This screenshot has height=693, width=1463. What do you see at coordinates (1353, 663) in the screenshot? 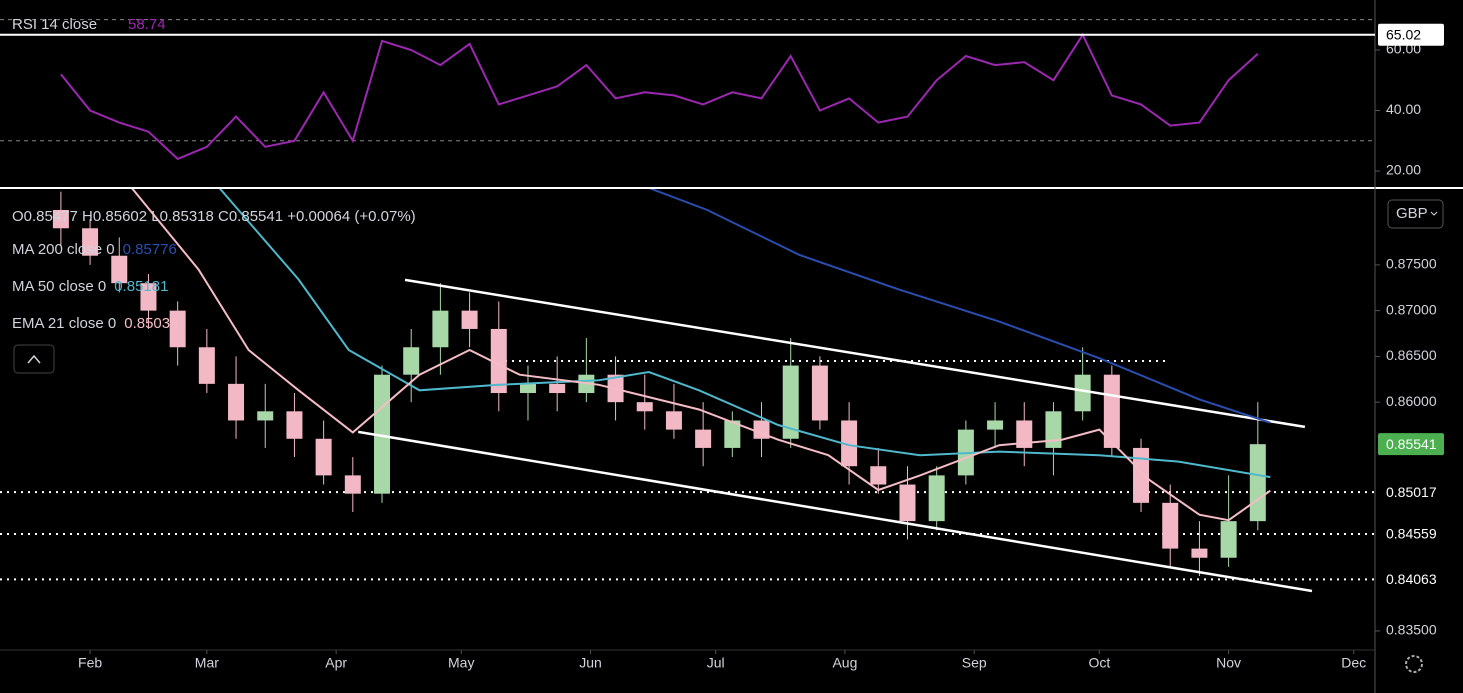
I see `x-tick-label: Dec` at bounding box center [1353, 663].